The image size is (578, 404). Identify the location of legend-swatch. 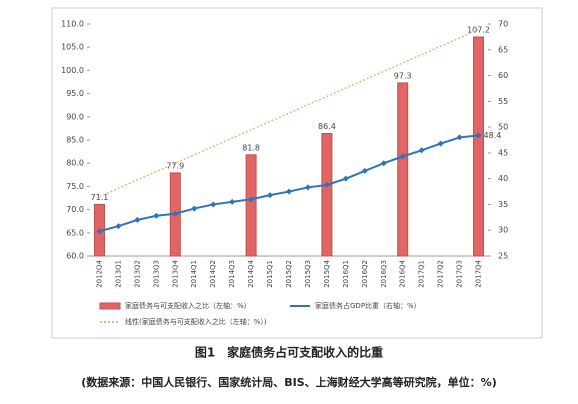
(110, 306).